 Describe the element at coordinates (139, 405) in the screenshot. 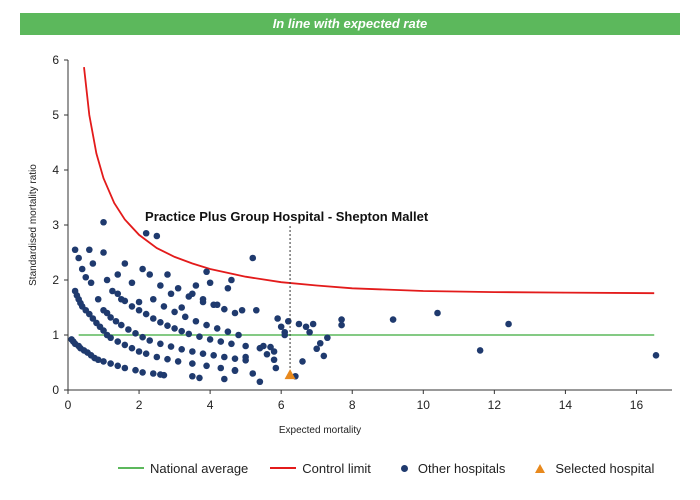

I see `x-tick-label: 2` at that location.